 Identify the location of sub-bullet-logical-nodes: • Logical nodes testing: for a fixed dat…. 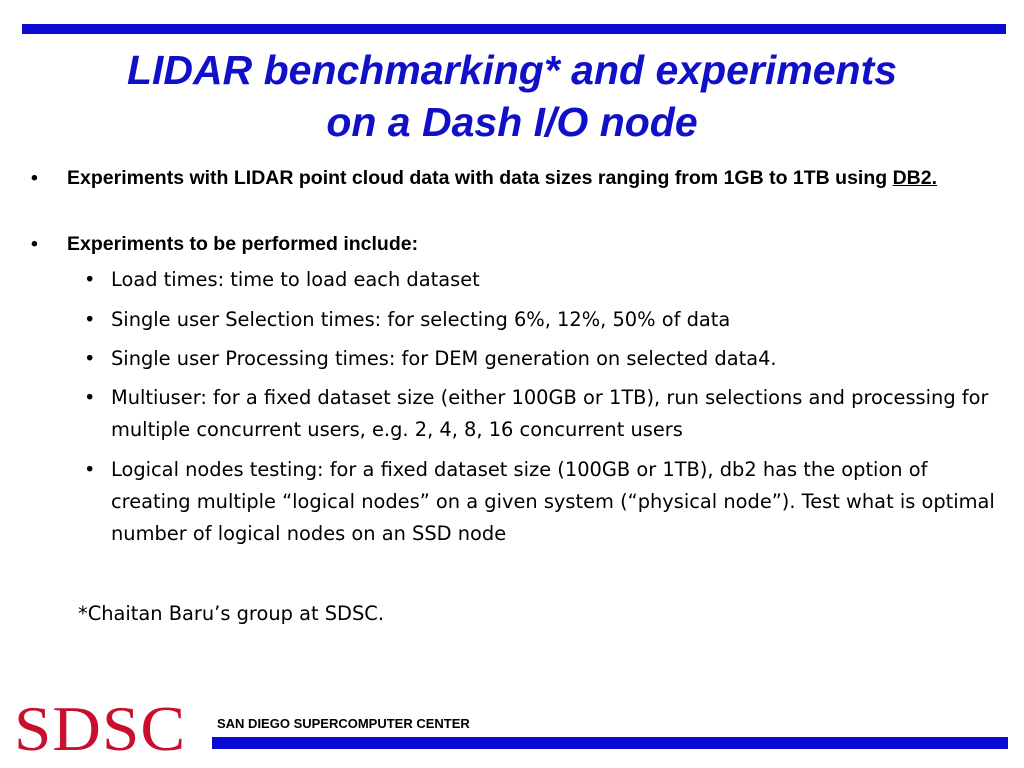
(541, 502).